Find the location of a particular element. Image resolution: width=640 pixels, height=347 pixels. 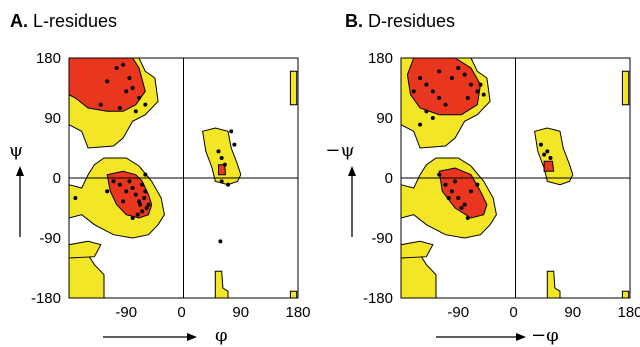

y-tick-label: -90 is located at coordinates (50, 238).